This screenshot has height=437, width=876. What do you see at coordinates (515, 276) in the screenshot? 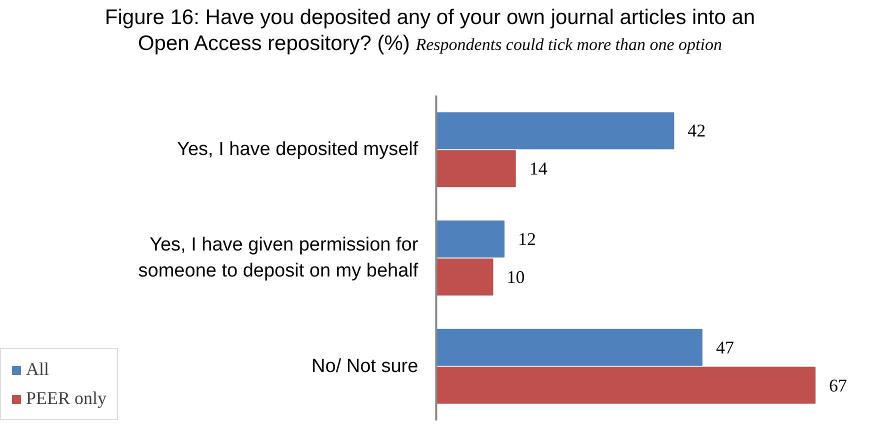
I see `data-label: 10` at bounding box center [515, 276].